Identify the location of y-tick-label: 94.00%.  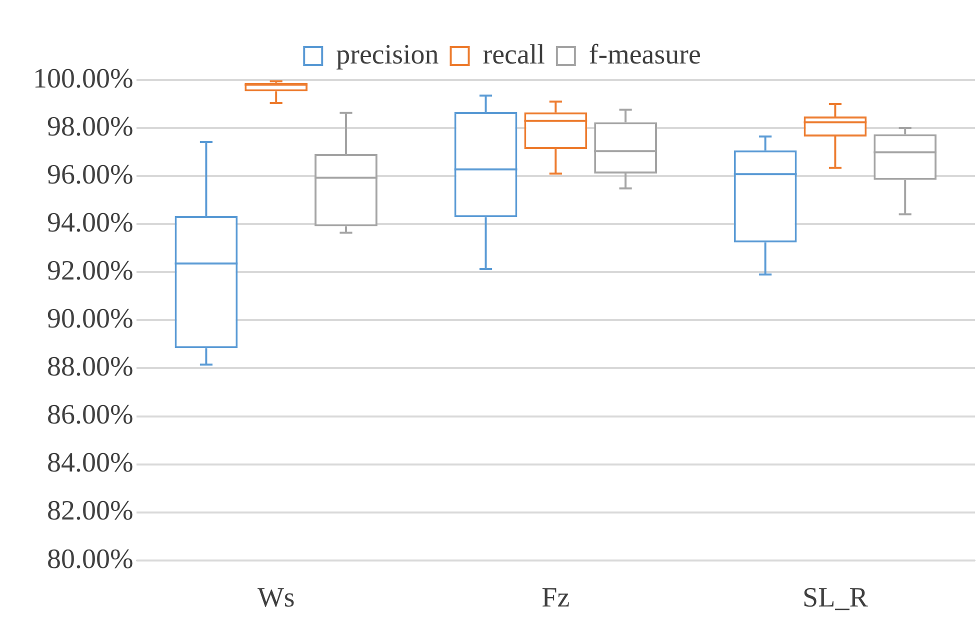
(90, 222).